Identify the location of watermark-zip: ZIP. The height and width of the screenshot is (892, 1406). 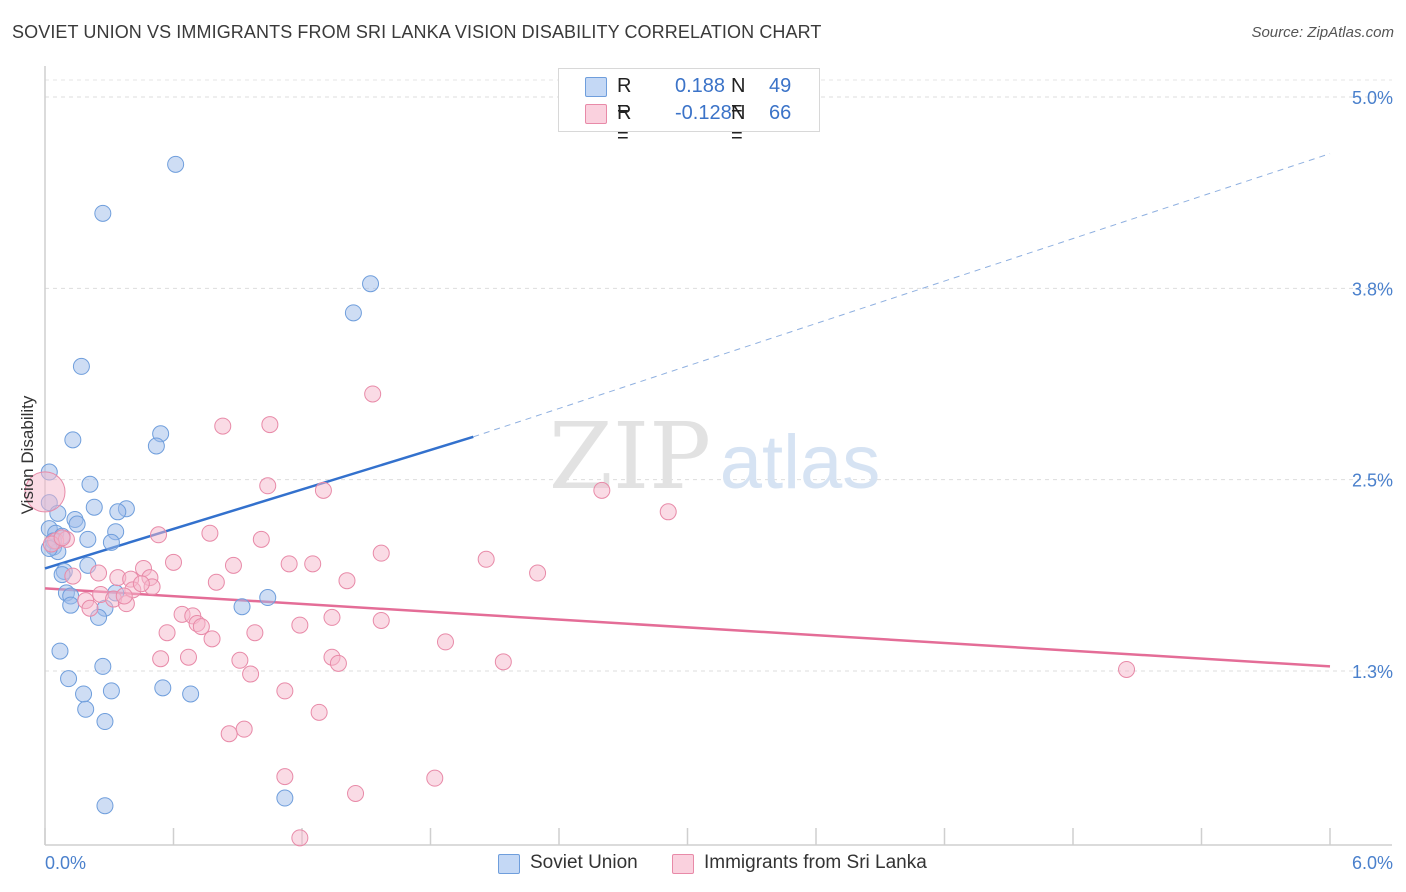
(630, 456).